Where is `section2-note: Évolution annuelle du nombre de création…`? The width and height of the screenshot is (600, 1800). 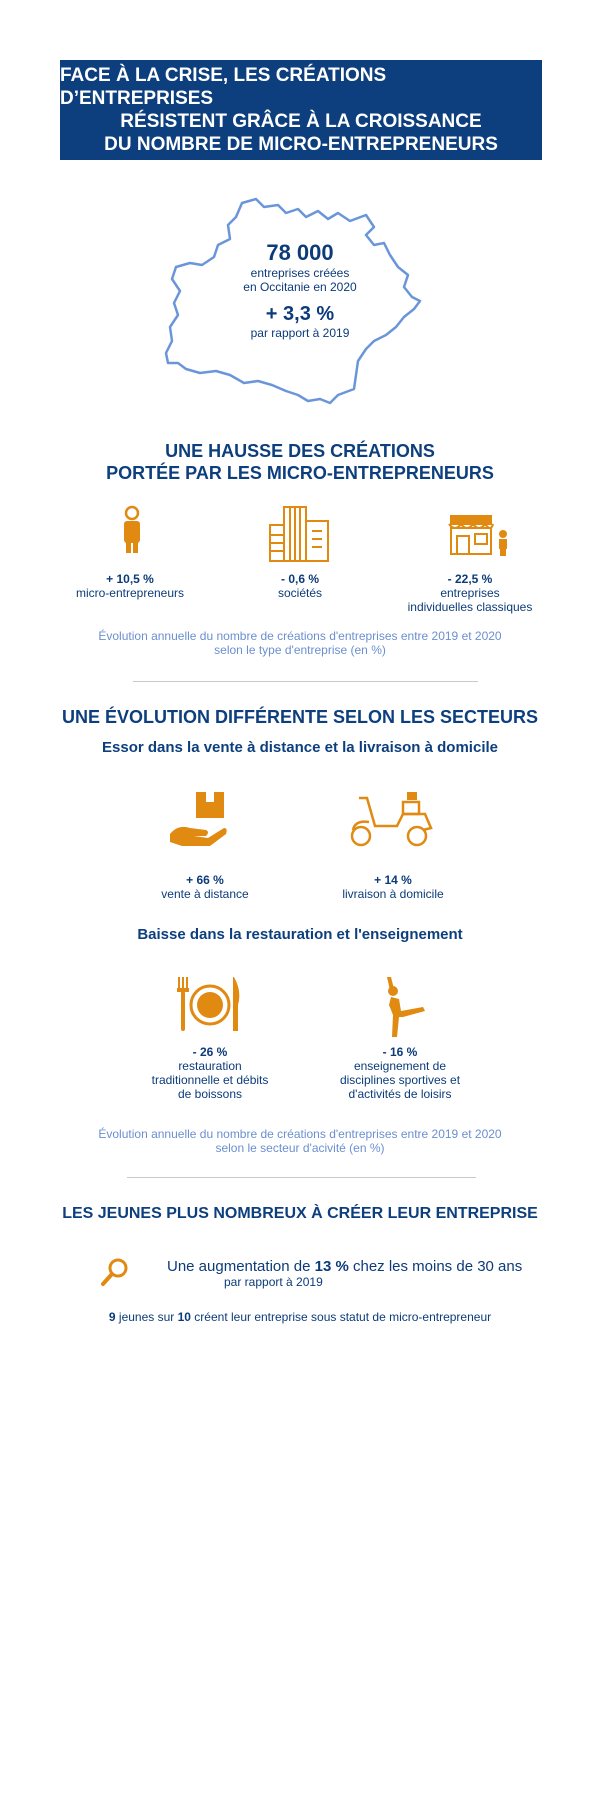
section2-note: Évolution annuelle du nombre de création… is located at coordinates (300, 1141).